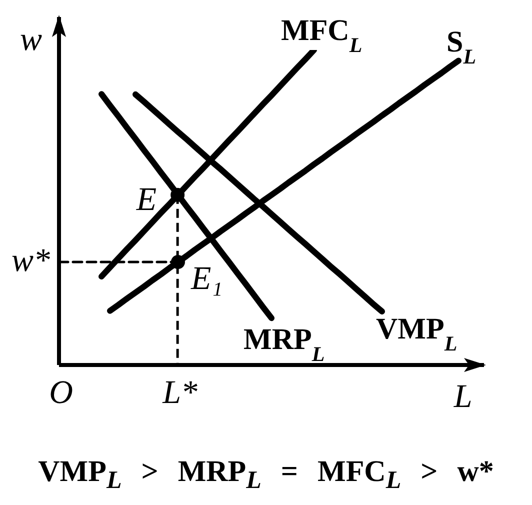  Describe the element at coordinates (61, 393) in the screenshot. I see `x-tick-label: O` at that location.